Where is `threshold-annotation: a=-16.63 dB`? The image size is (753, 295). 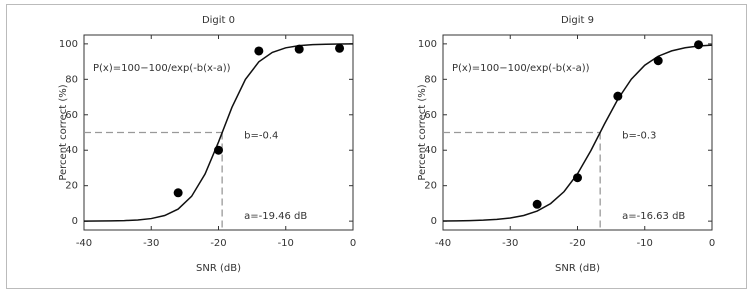 threshold-annotation: a=-16.63 dB is located at coordinates (653, 216).